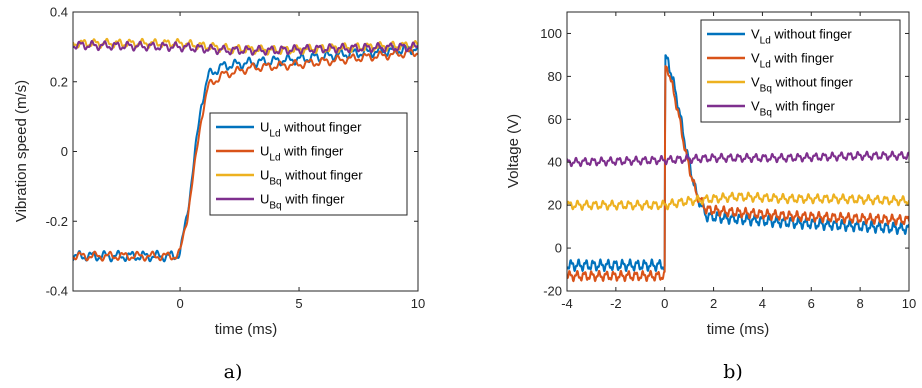 This screenshot has height=388, width=922. I want to click on x-axis-label-a: time (ms), so click(246, 329).